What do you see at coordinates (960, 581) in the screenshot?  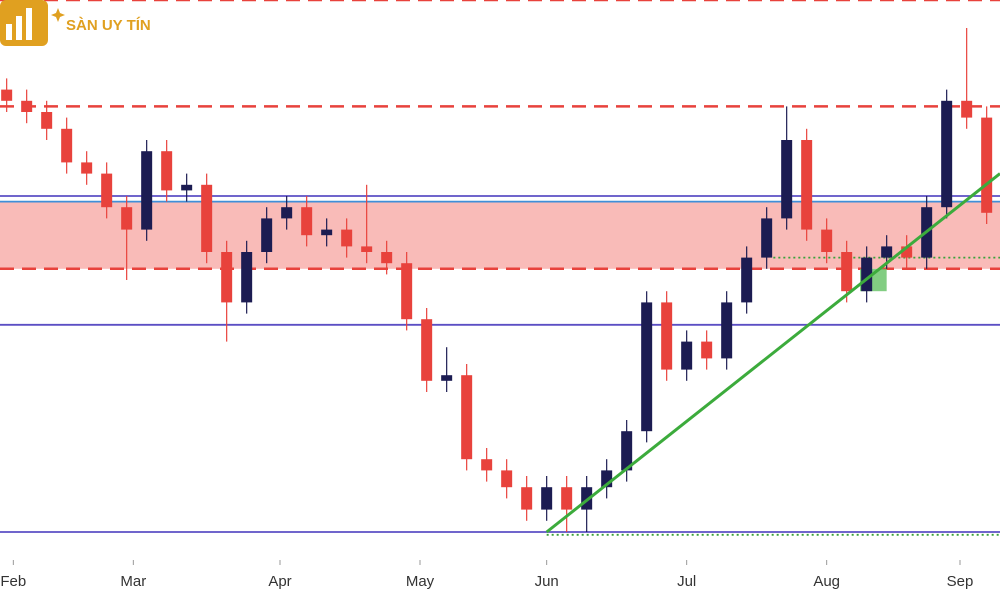 I see `x-tick-label: Sep` at bounding box center [960, 581].